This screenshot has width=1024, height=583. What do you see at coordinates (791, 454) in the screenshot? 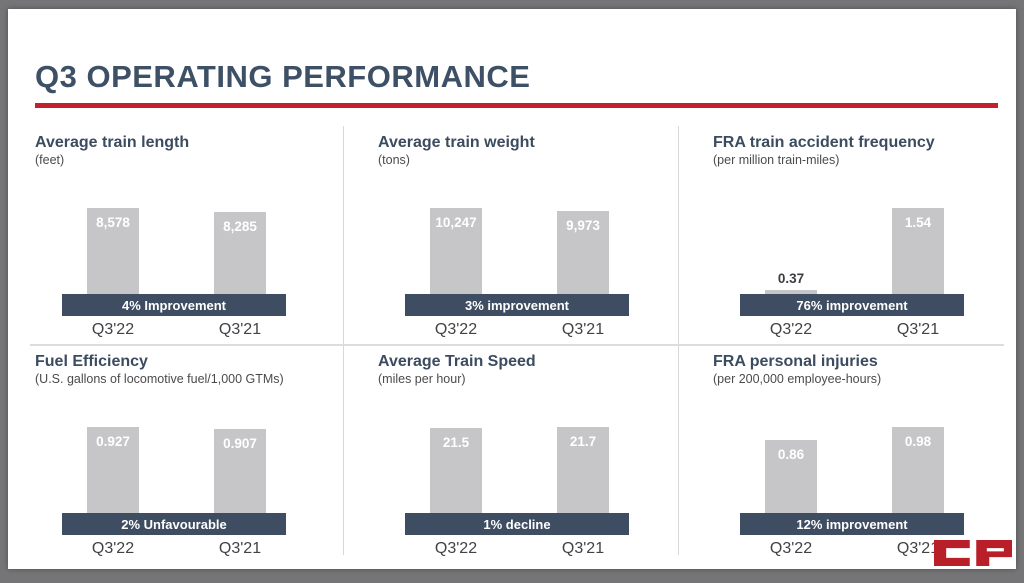
I see `bar-value-label: 0.86` at bounding box center [791, 454].